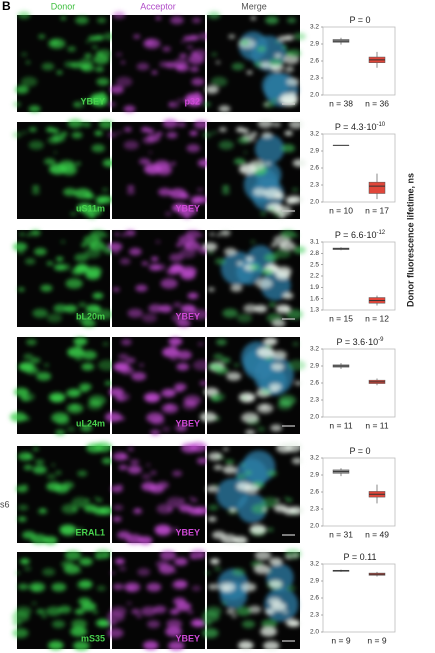  Describe the element at coordinates (377, 534) in the screenshot. I see `n-label: n = 49` at that location.